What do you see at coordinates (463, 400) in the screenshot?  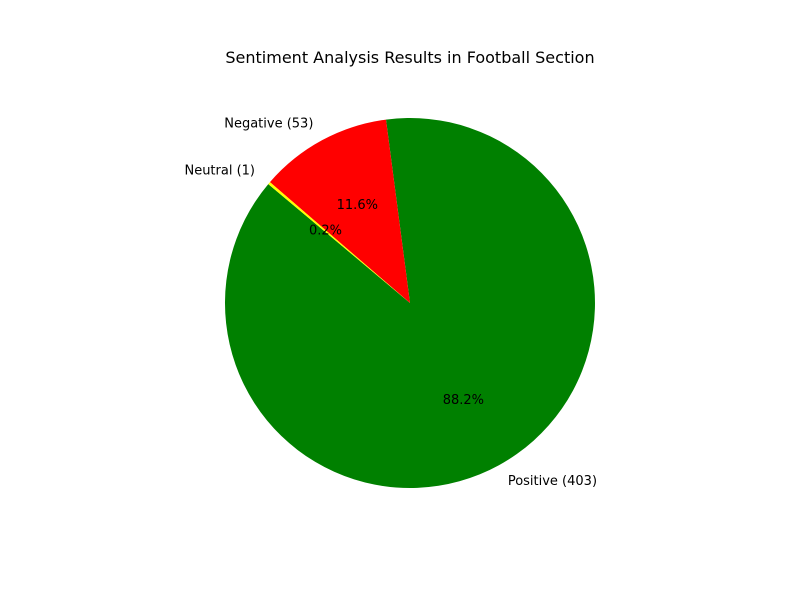 I see `slice-percent-0: 88.2%` at bounding box center [463, 400].